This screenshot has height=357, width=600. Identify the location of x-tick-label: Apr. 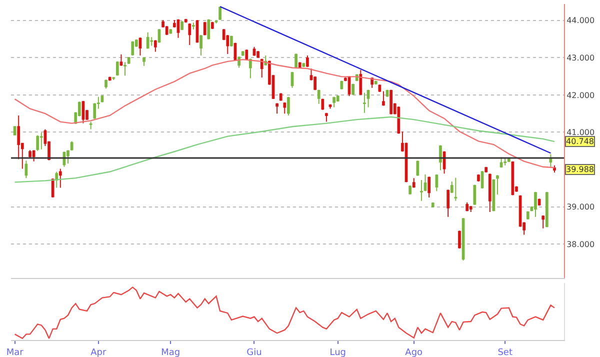
(98, 352).